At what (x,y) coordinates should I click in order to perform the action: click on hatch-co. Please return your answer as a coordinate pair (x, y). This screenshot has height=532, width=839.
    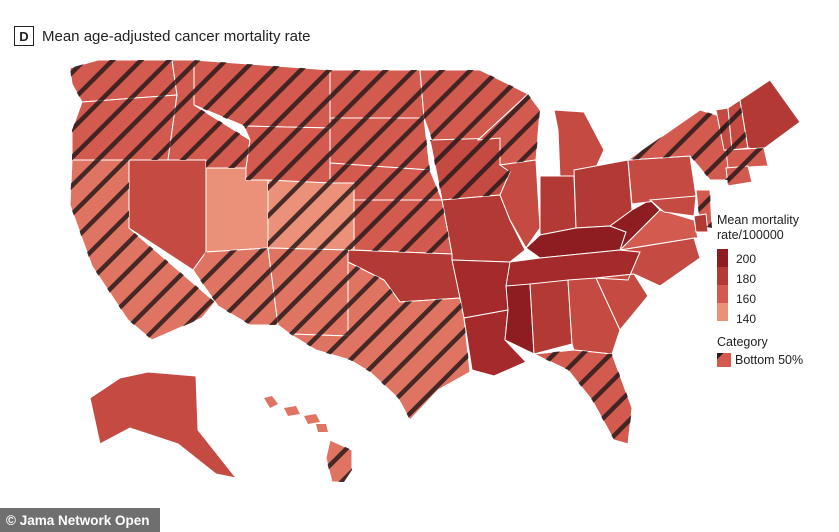
    Looking at the image, I should click on (311, 215).